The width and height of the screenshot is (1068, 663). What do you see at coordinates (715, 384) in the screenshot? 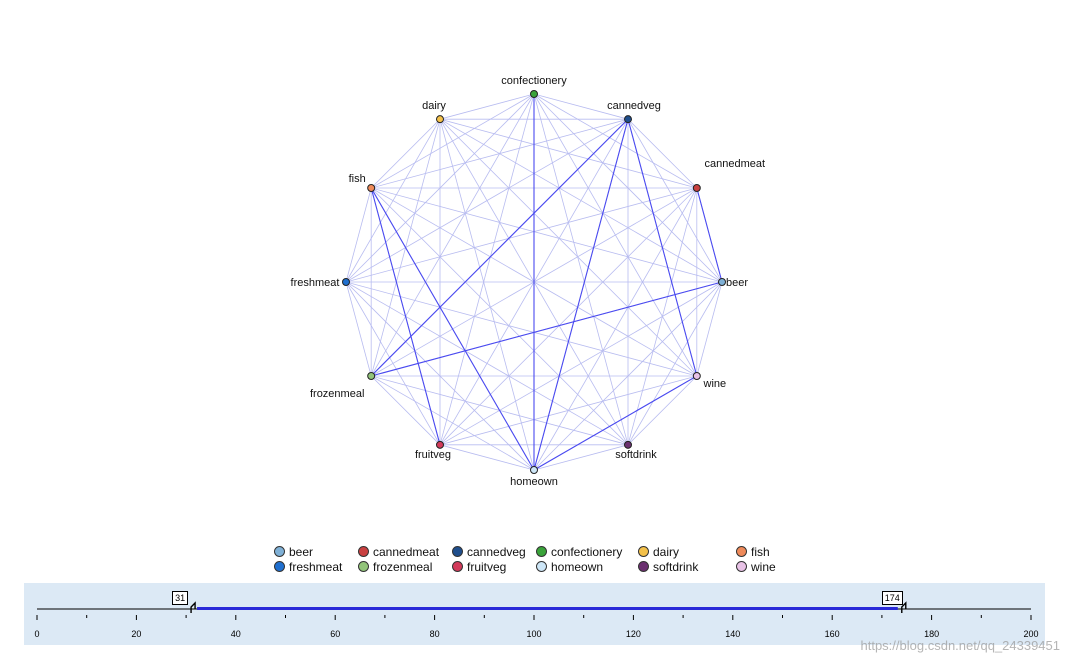
I see `node-label-wine: wine` at bounding box center [715, 384].